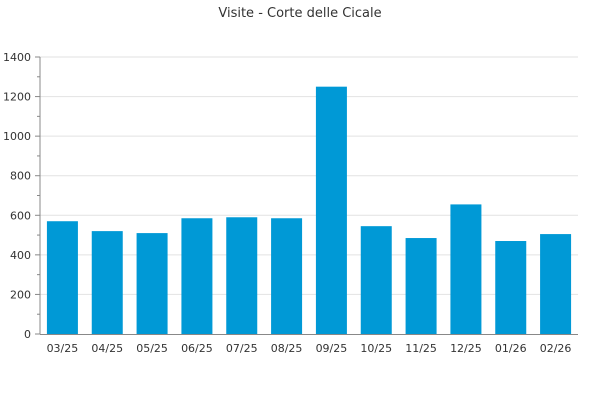 This screenshot has width=600, height=404. Describe the element at coordinates (20, 294) in the screenshot. I see `y-tick-label: 200` at that location.